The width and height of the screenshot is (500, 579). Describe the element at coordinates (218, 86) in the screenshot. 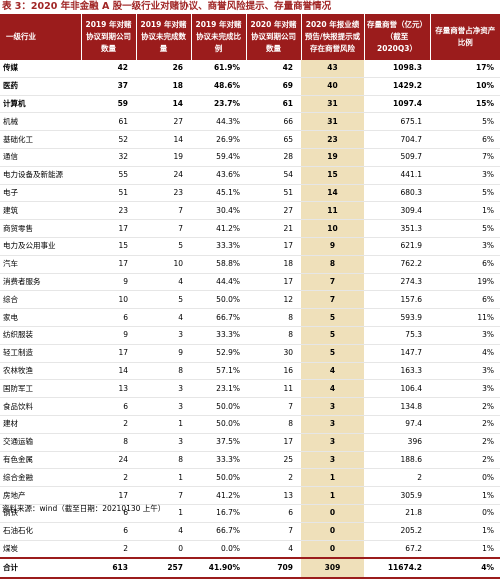

I see `table-cell: 48.6%` at that location.